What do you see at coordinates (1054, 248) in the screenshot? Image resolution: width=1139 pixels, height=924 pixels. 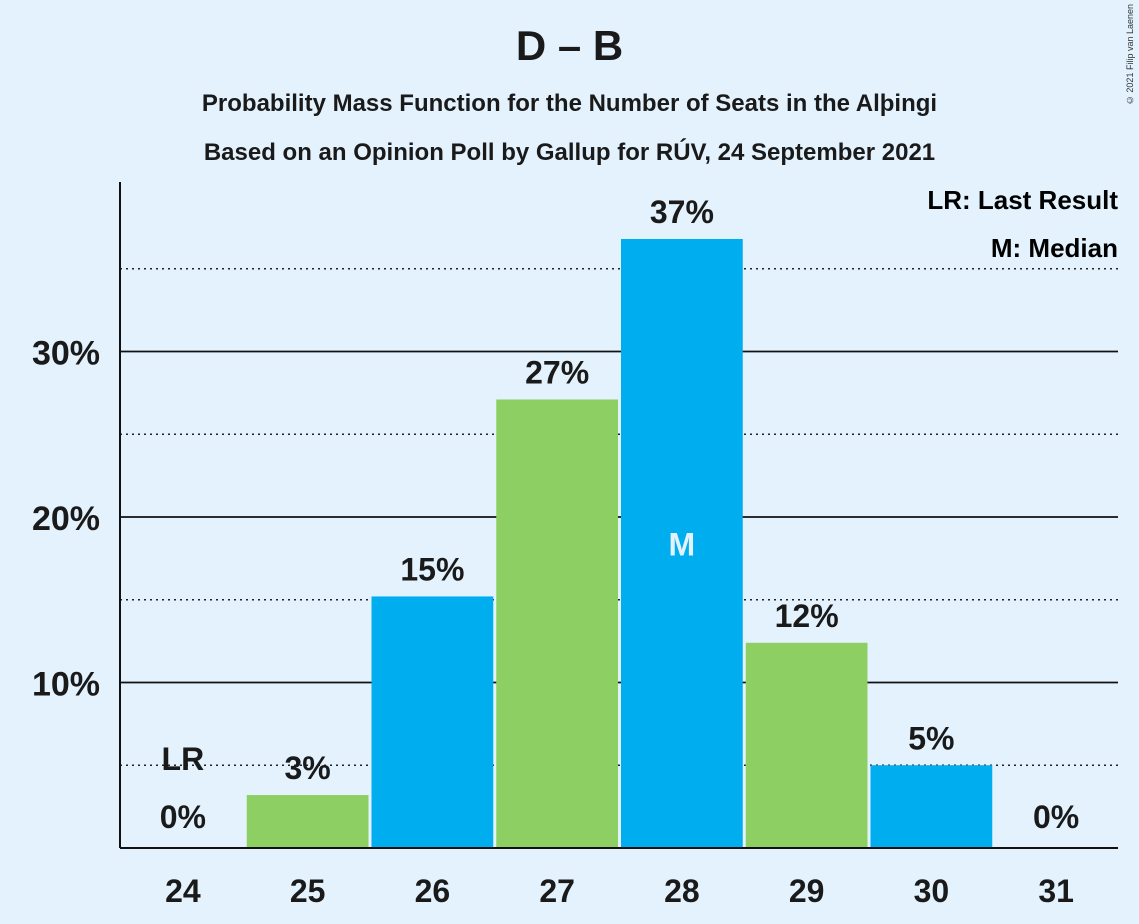 I see `legend-median: M: Median` at bounding box center [1054, 248].